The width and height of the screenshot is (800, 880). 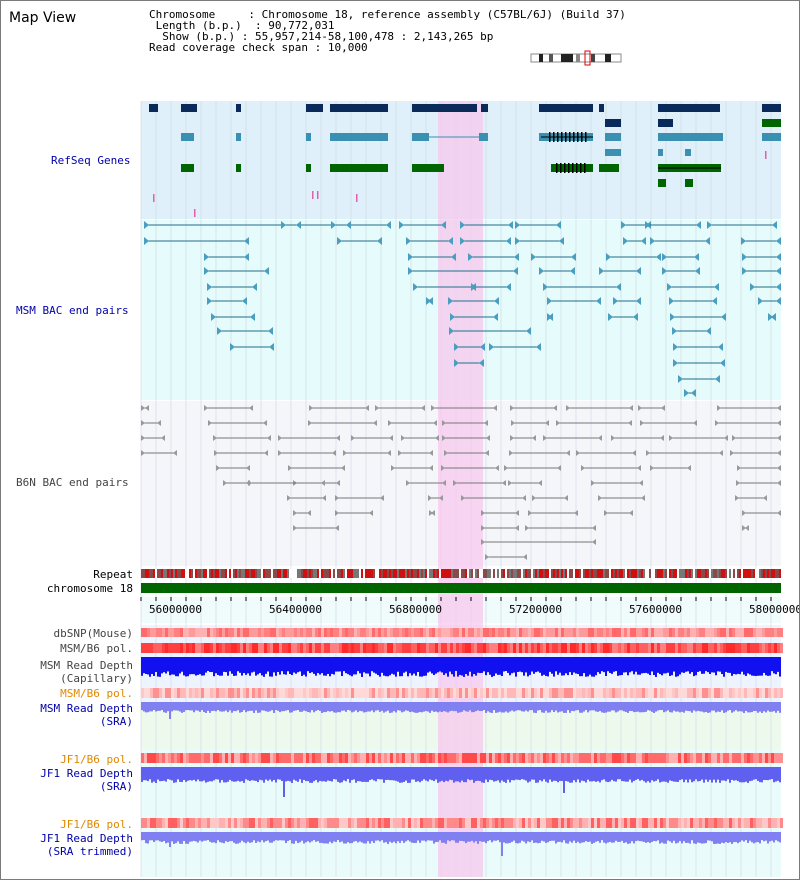 What do you see at coordinates (609, 168) in the screenshot?
I see `gene-feature` at bounding box center [609, 168].